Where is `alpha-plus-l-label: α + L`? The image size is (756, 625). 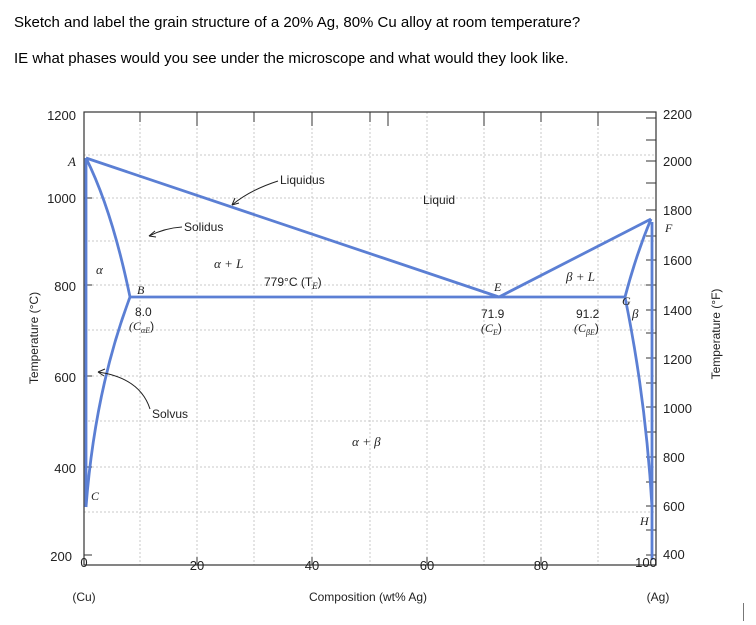 alpha-plus-l-label: α + L is located at coordinates (228, 263).